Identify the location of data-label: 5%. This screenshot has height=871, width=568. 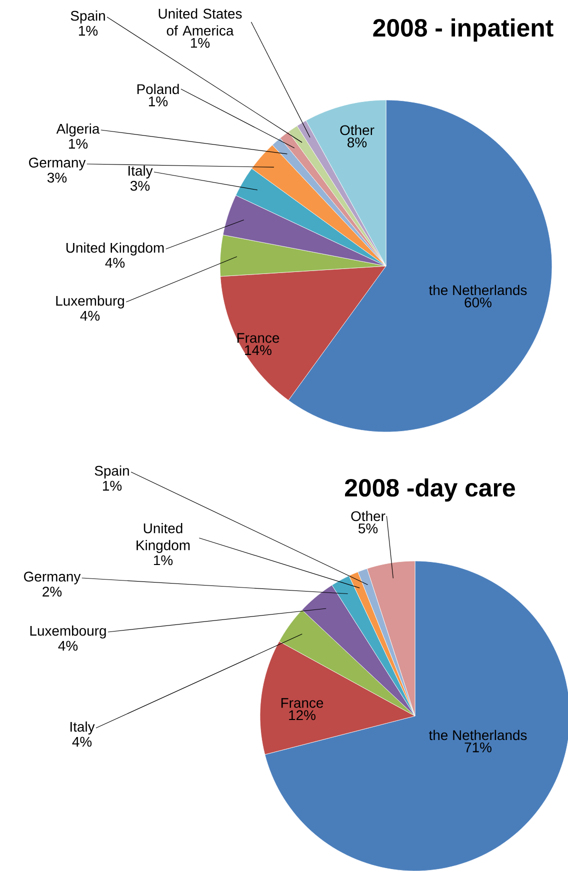
(368, 529).